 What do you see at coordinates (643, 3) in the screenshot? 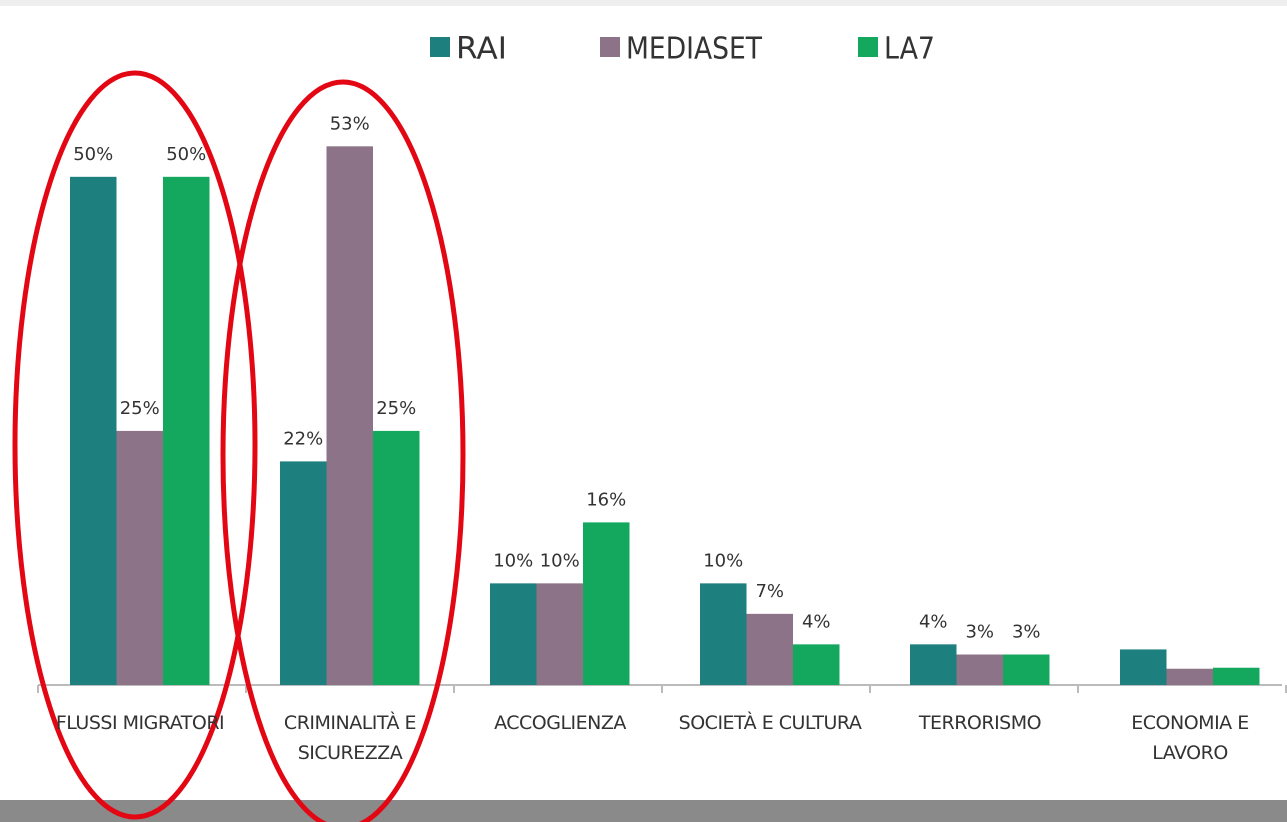
I see `top-band` at bounding box center [643, 3].